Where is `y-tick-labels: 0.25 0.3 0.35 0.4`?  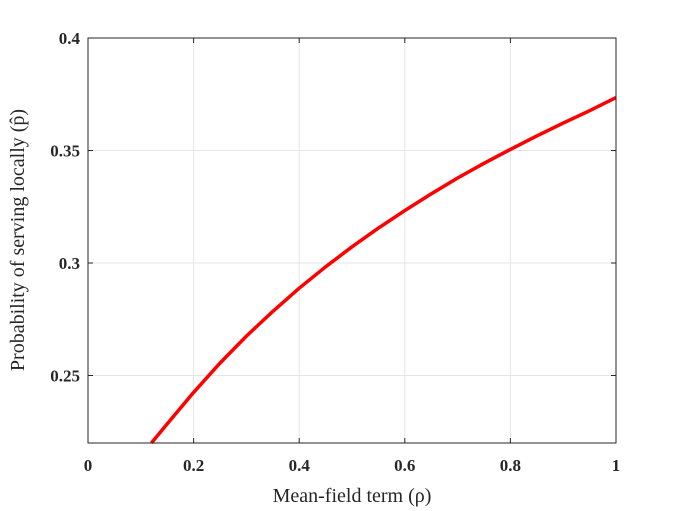
y-tick-labels: 0.25 0.3 0.35 0.4 is located at coordinates (65, 207).